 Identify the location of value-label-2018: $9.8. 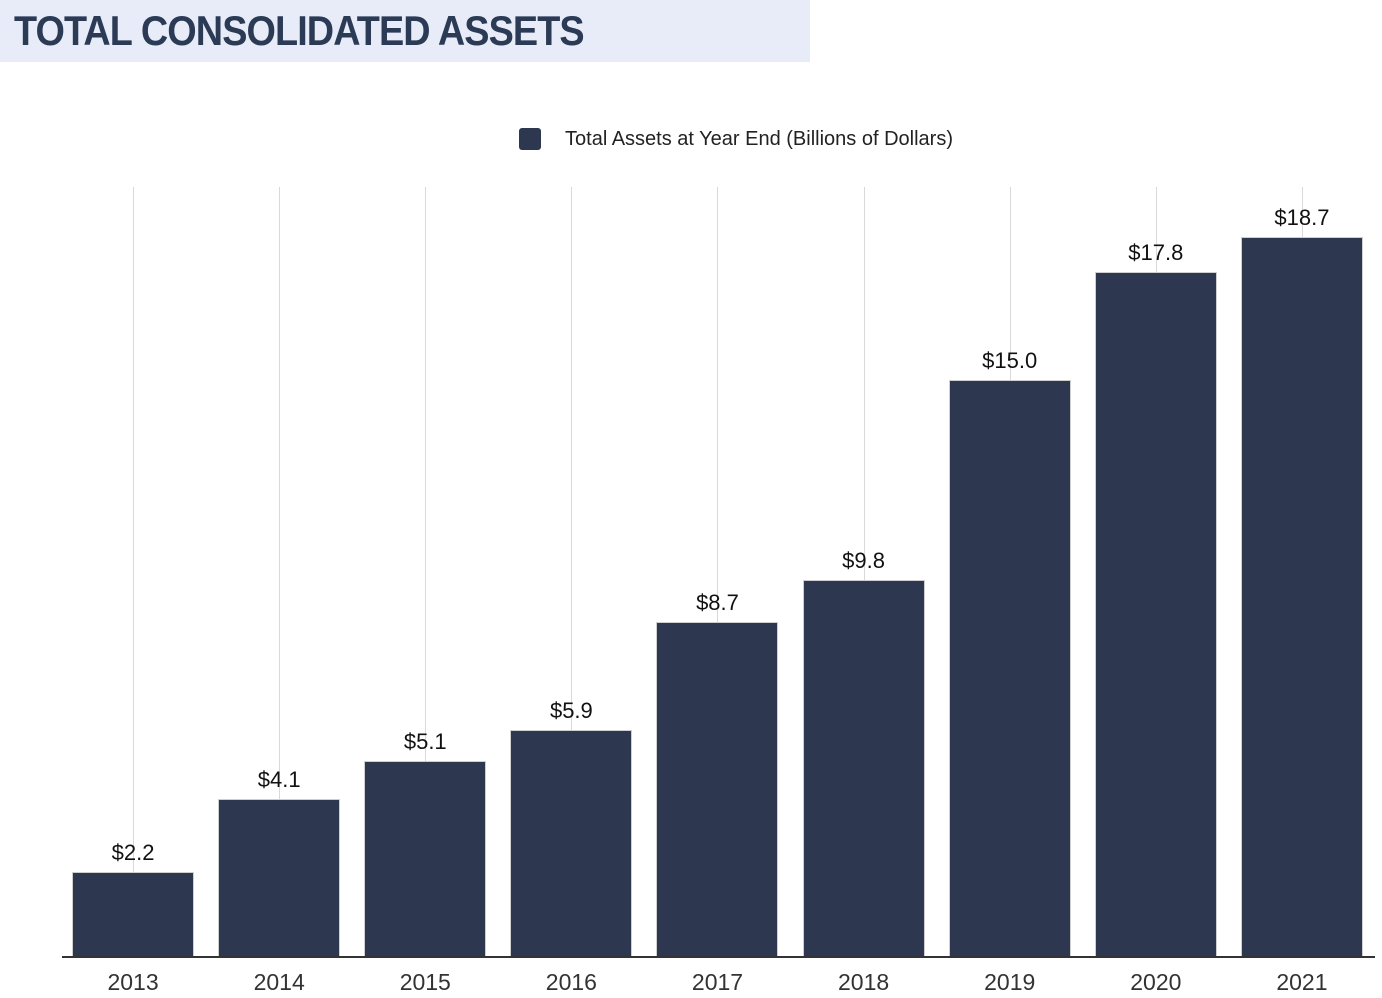
(864, 560).